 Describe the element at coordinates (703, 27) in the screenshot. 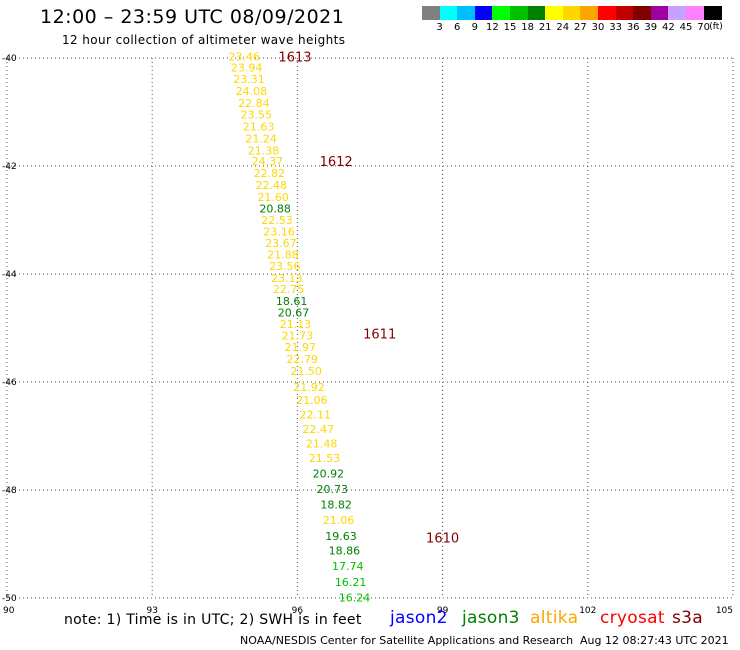

I see `legend-label: 70` at that location.